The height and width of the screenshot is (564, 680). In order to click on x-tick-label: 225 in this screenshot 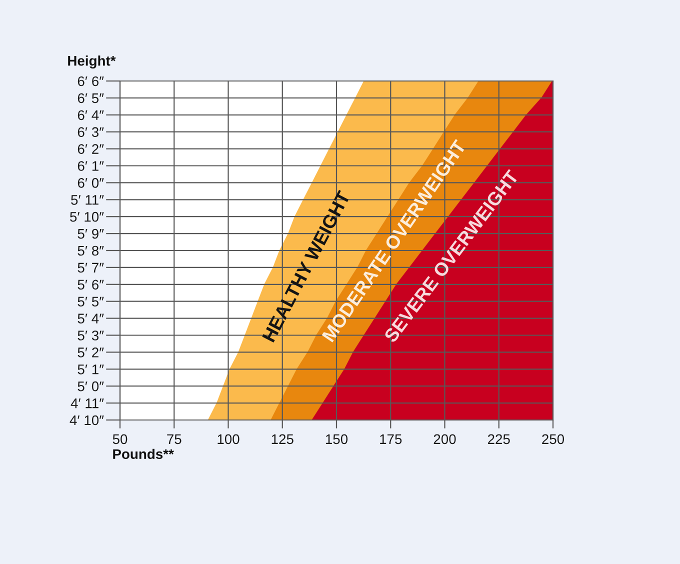, I will do `click(499, 439)`.